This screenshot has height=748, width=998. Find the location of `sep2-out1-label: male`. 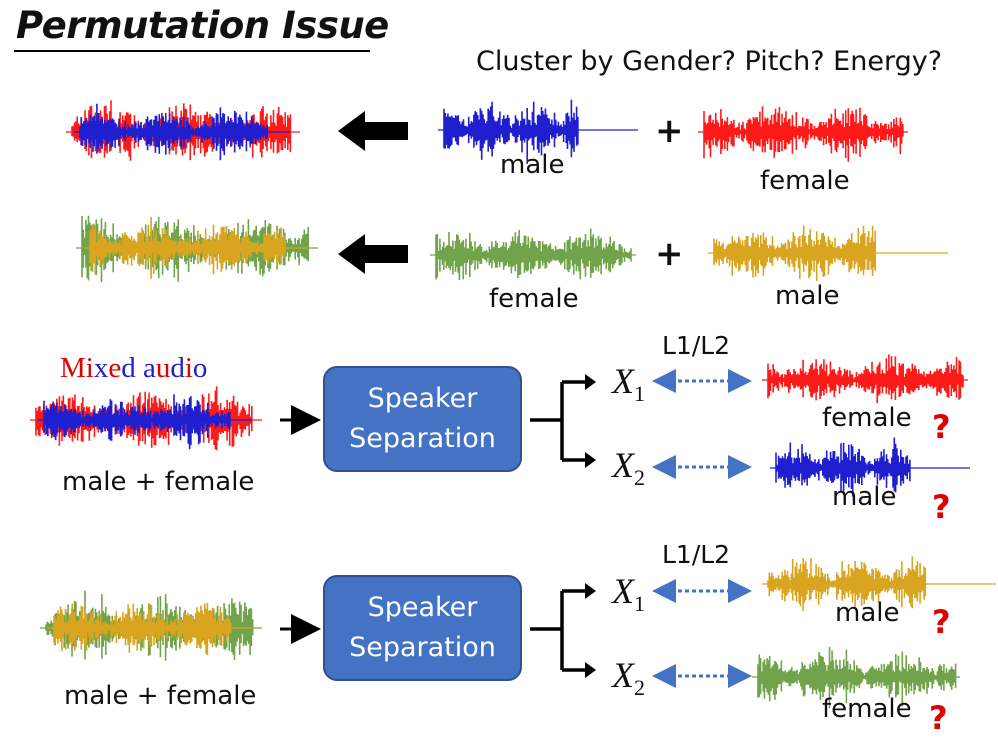

sep2-out1-label: male is located at coordinates (867, 613).